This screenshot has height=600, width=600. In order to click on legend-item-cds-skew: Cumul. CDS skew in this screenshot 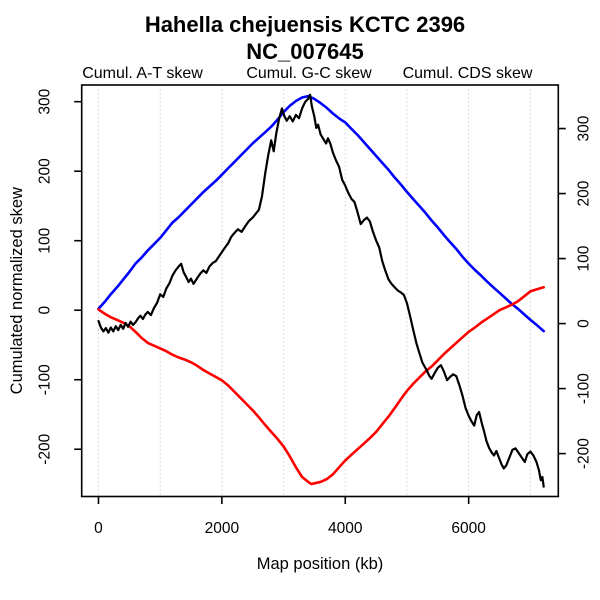, I will do `click(468, 73)`.